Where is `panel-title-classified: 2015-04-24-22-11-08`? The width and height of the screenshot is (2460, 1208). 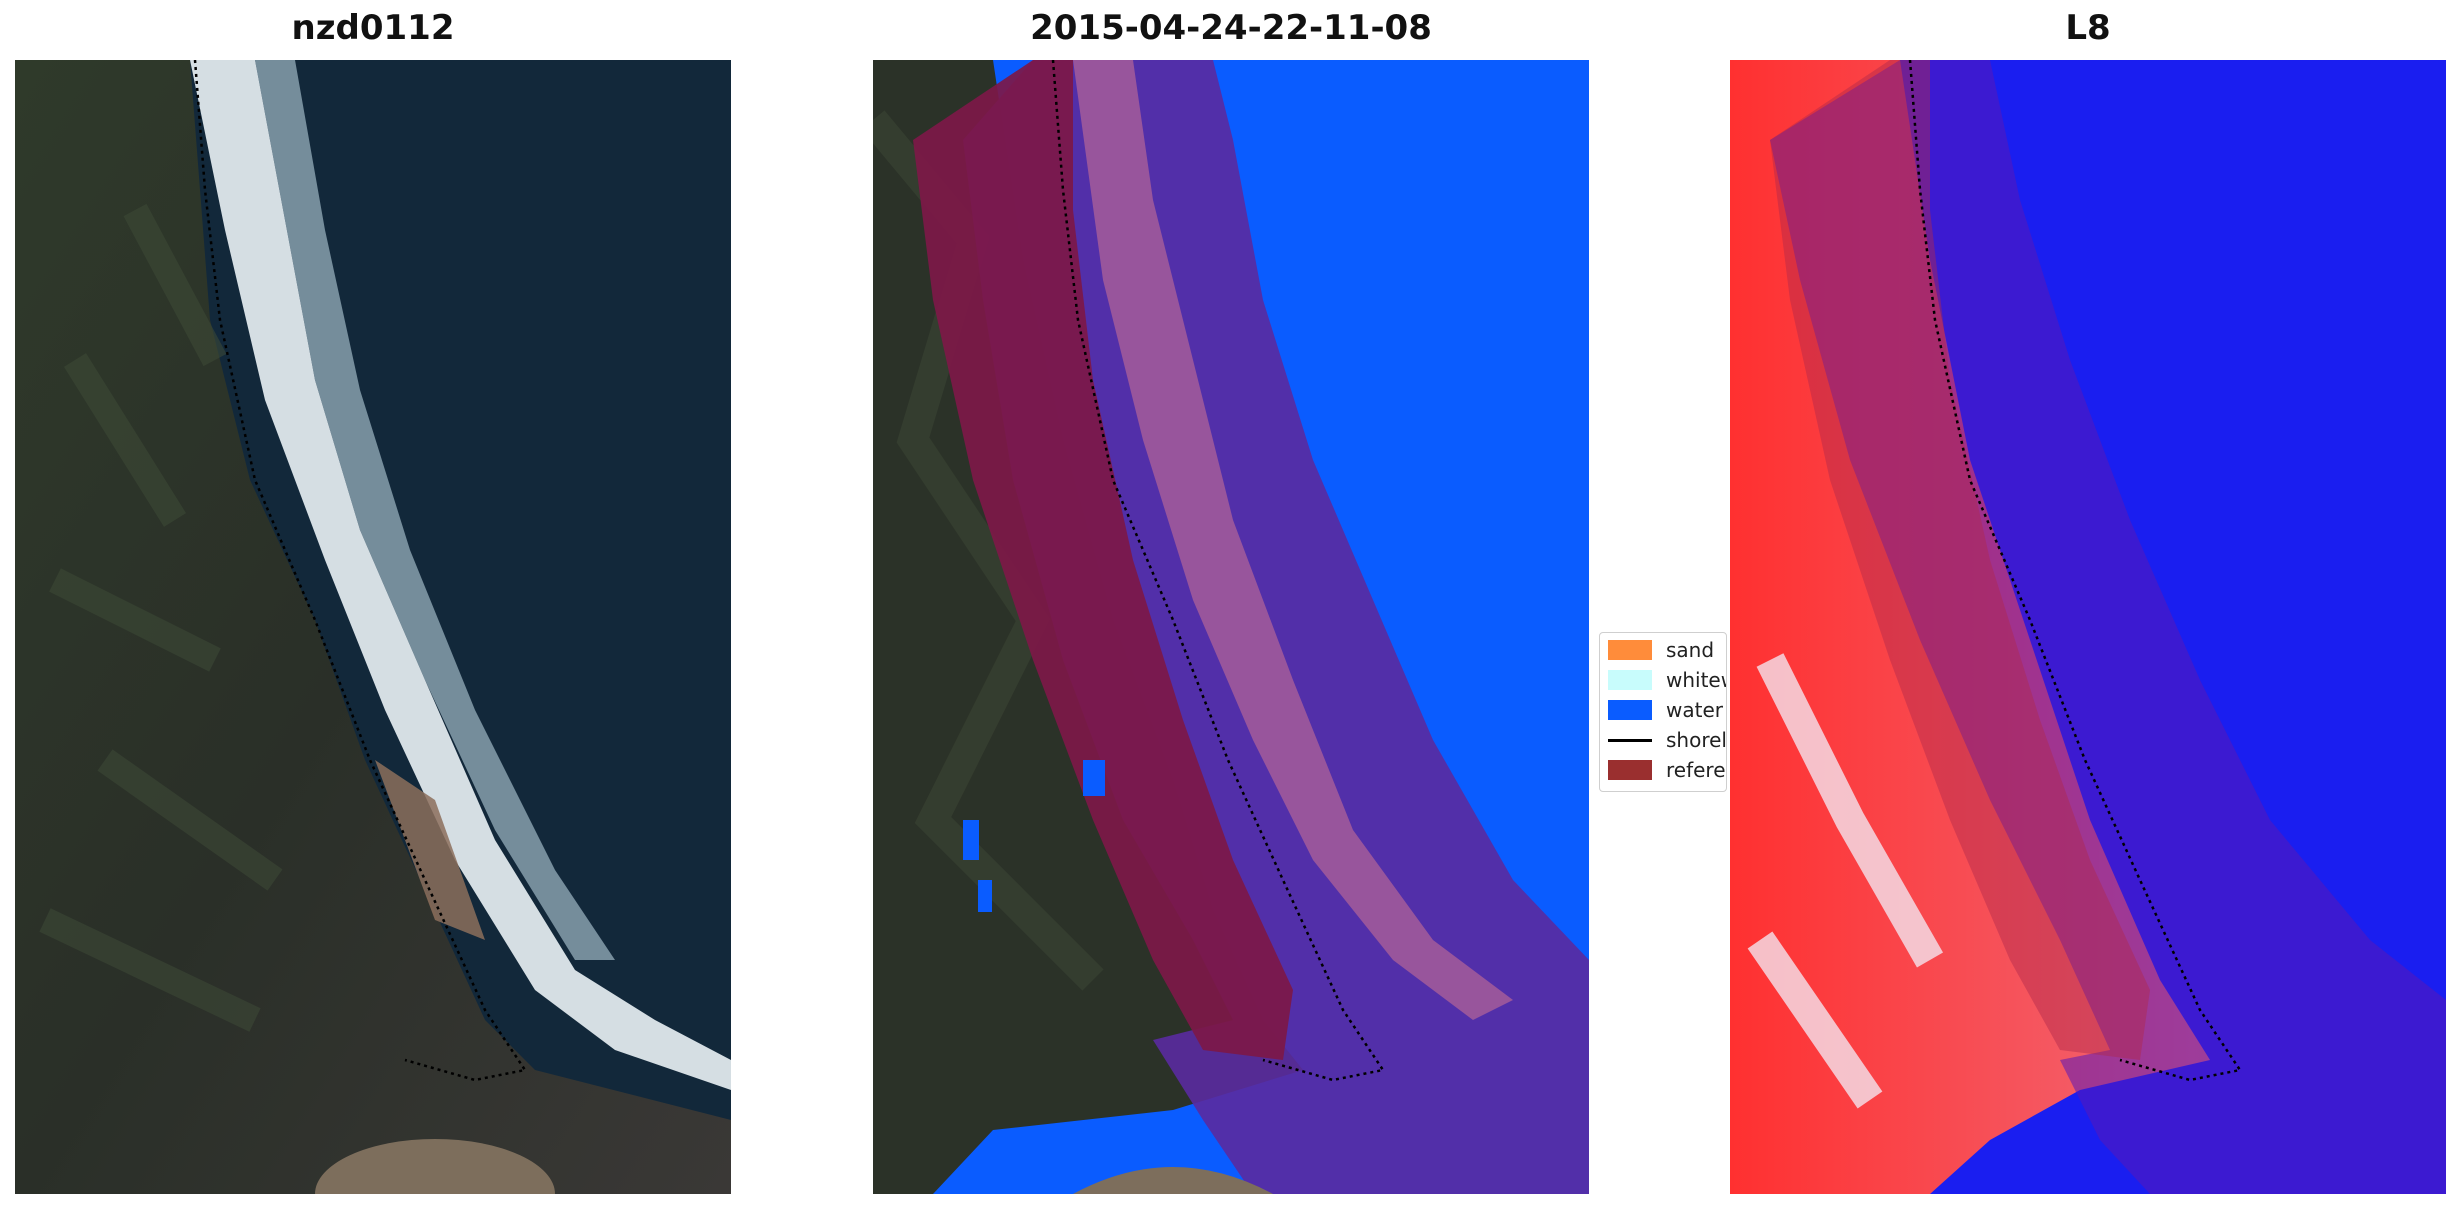 panel-title-classified: 2015-04-24-22-11-08 is located at coordinates (1231, 28).